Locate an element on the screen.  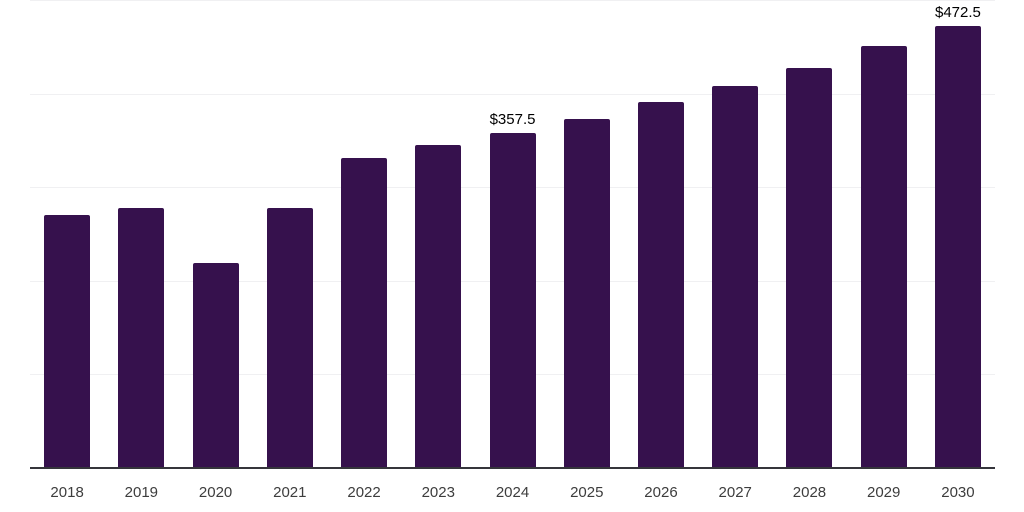
x-tick-label-2025: 2025 is located at coordinates (587, 492).